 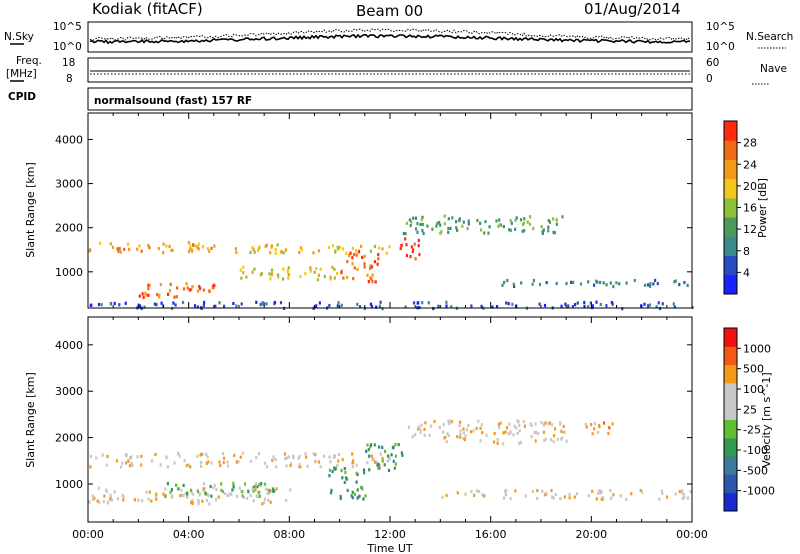 I want to click on velocity-colorbar-ticks: 1000 500 100 25 -25 -100 -500 -1000, so click(x=756, y=420).